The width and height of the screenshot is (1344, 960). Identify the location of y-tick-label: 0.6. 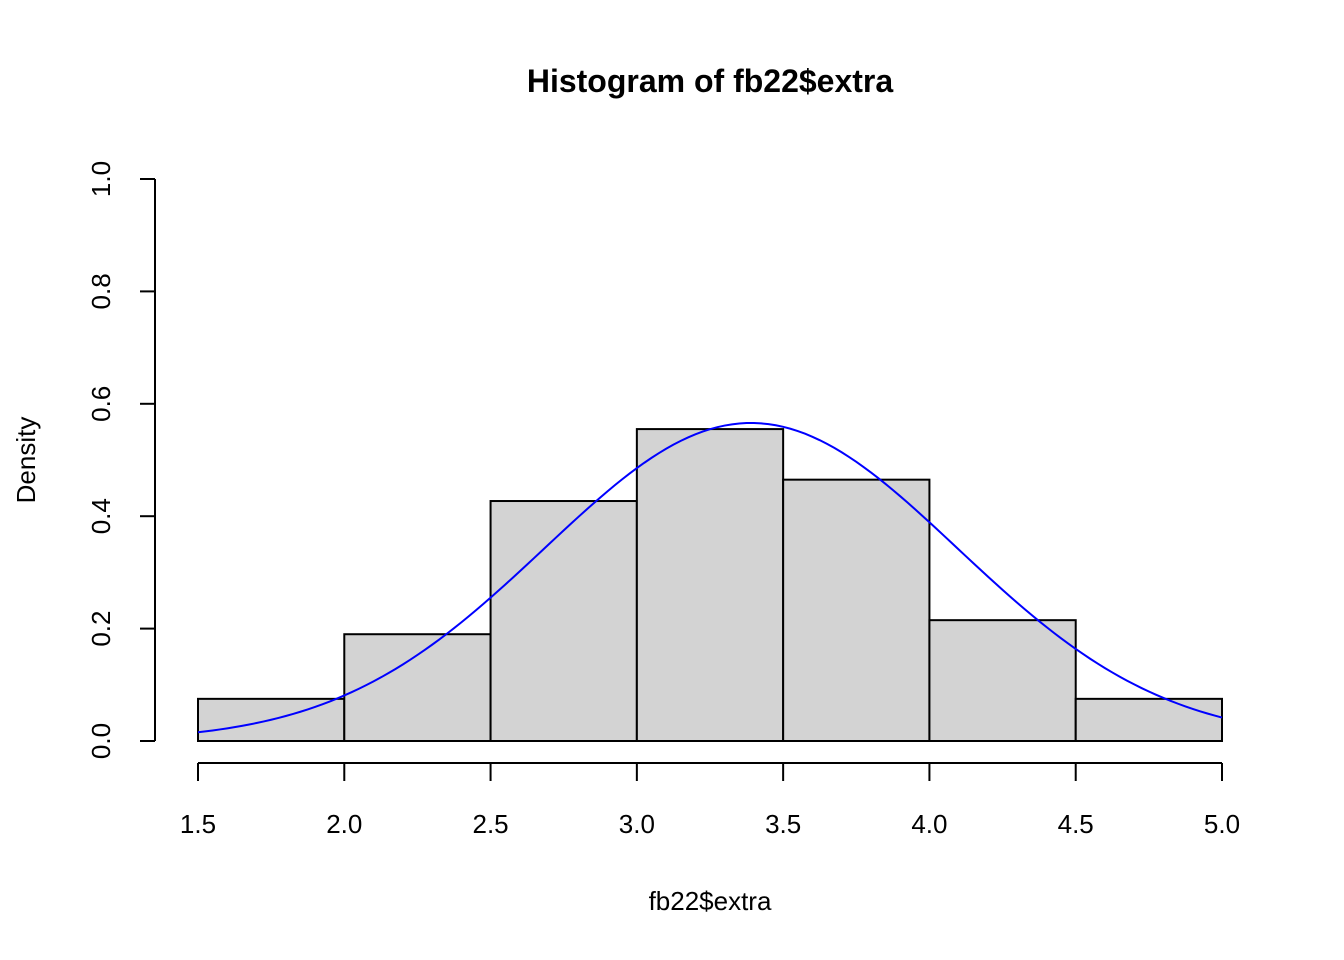
(101, 404).